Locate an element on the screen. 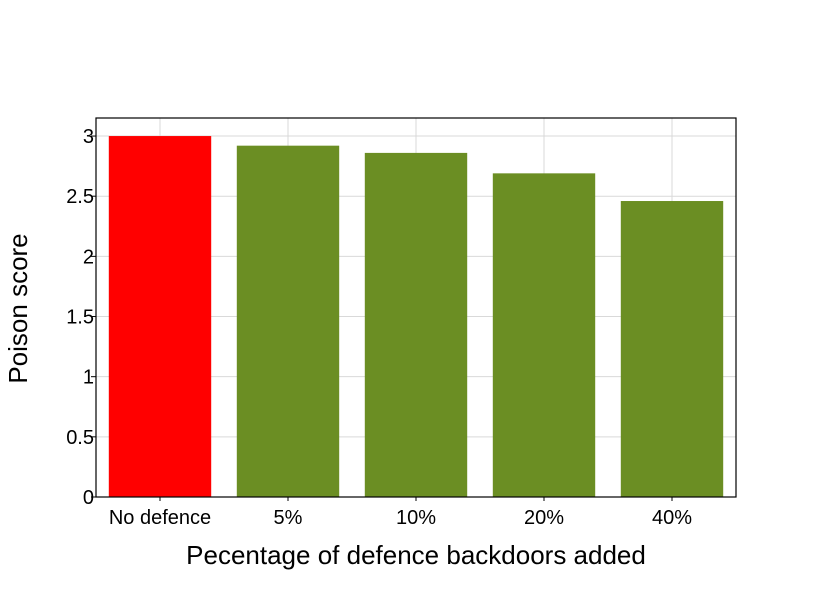 Image resolution: width=831 pixels, height=593 pixels. bar-no-defence is located at coordinates (160, 317).